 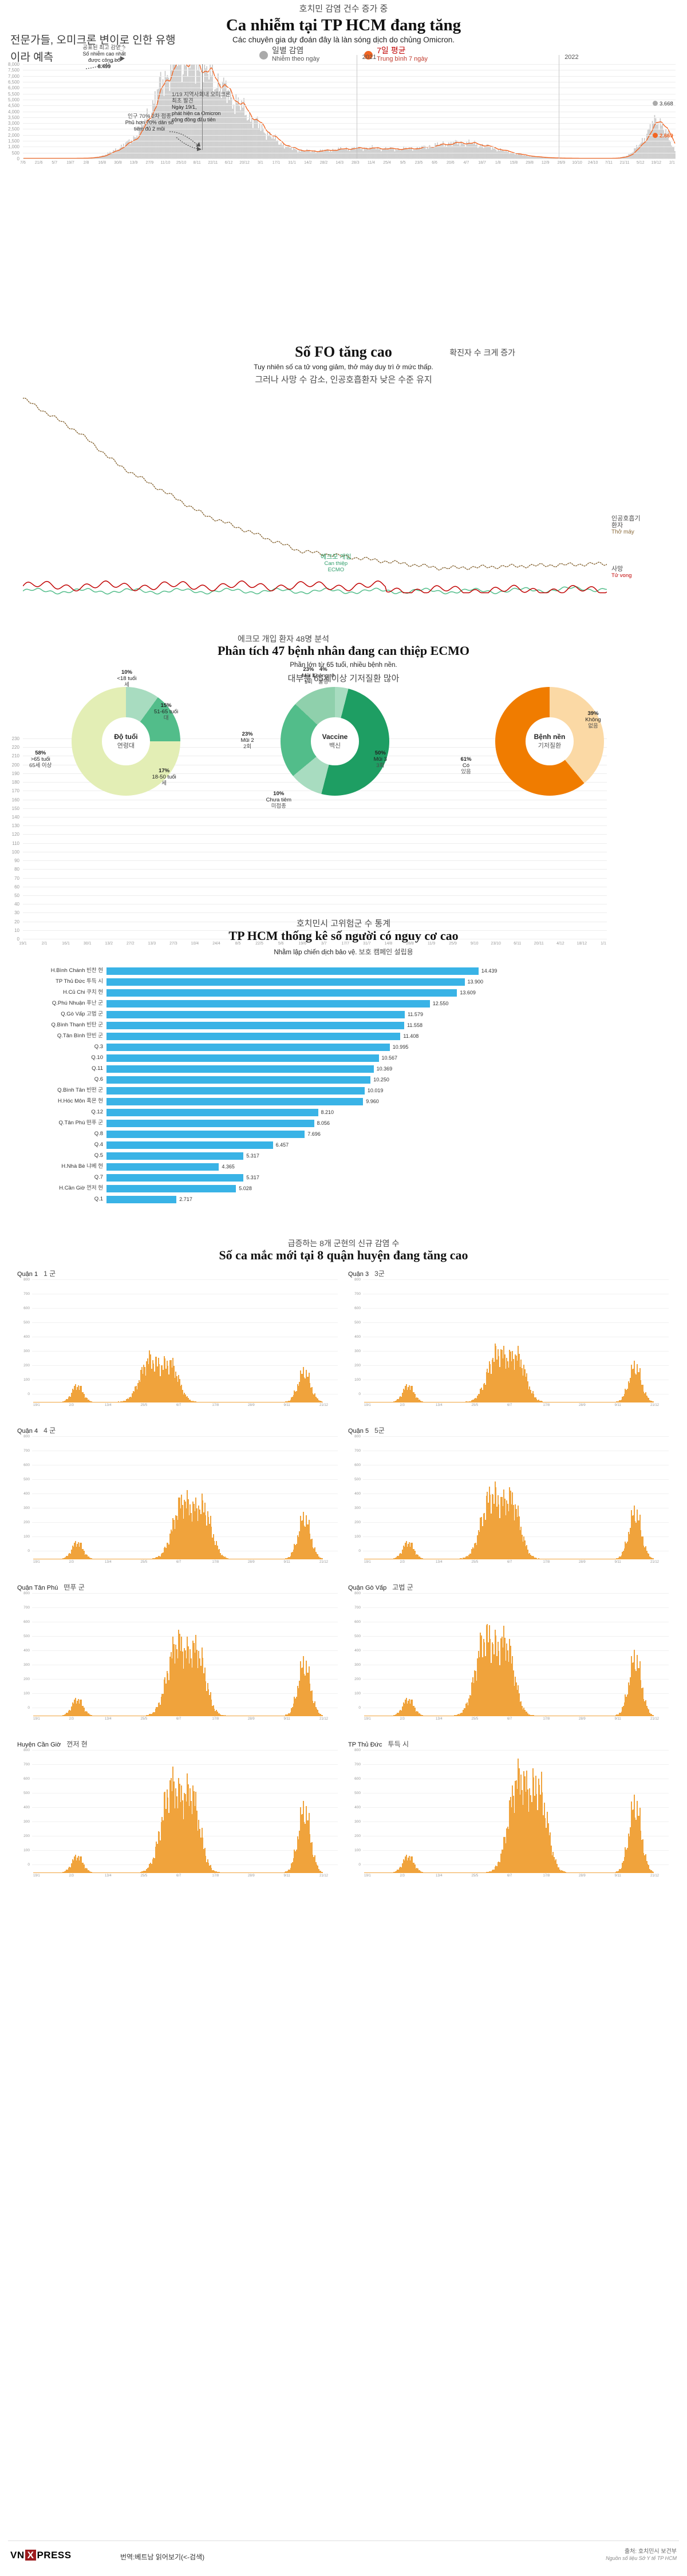 I want to click on panel-y-tick: 500, so click(x=358, y=1323).